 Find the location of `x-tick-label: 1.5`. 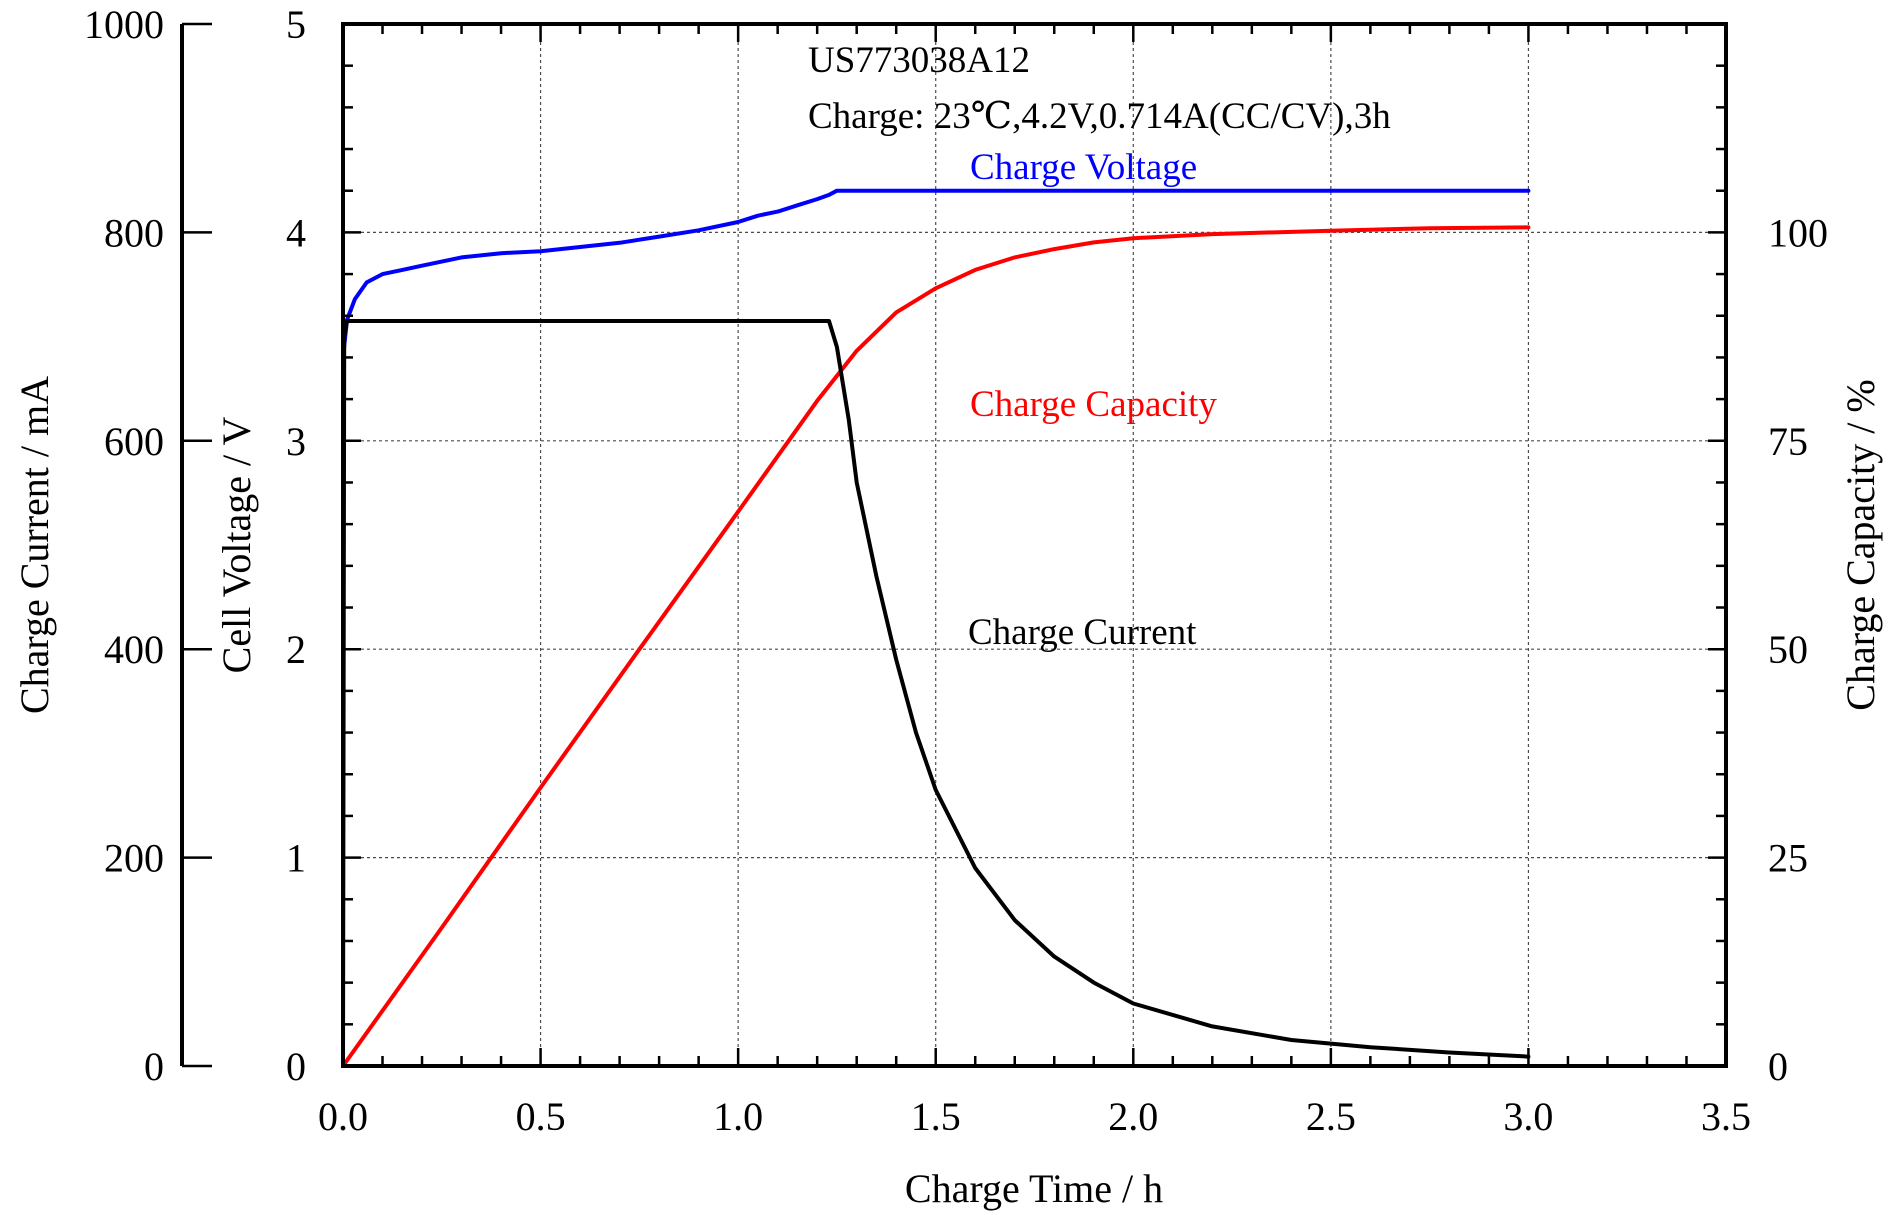

x-tick-label: 1.5 is located at coordinates (936, 1116).